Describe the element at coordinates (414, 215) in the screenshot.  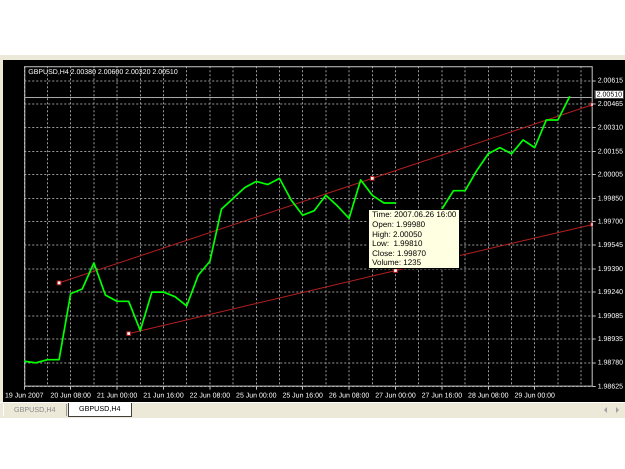
I see `annotation: Time: 2007.06.26 16:00` at that location.